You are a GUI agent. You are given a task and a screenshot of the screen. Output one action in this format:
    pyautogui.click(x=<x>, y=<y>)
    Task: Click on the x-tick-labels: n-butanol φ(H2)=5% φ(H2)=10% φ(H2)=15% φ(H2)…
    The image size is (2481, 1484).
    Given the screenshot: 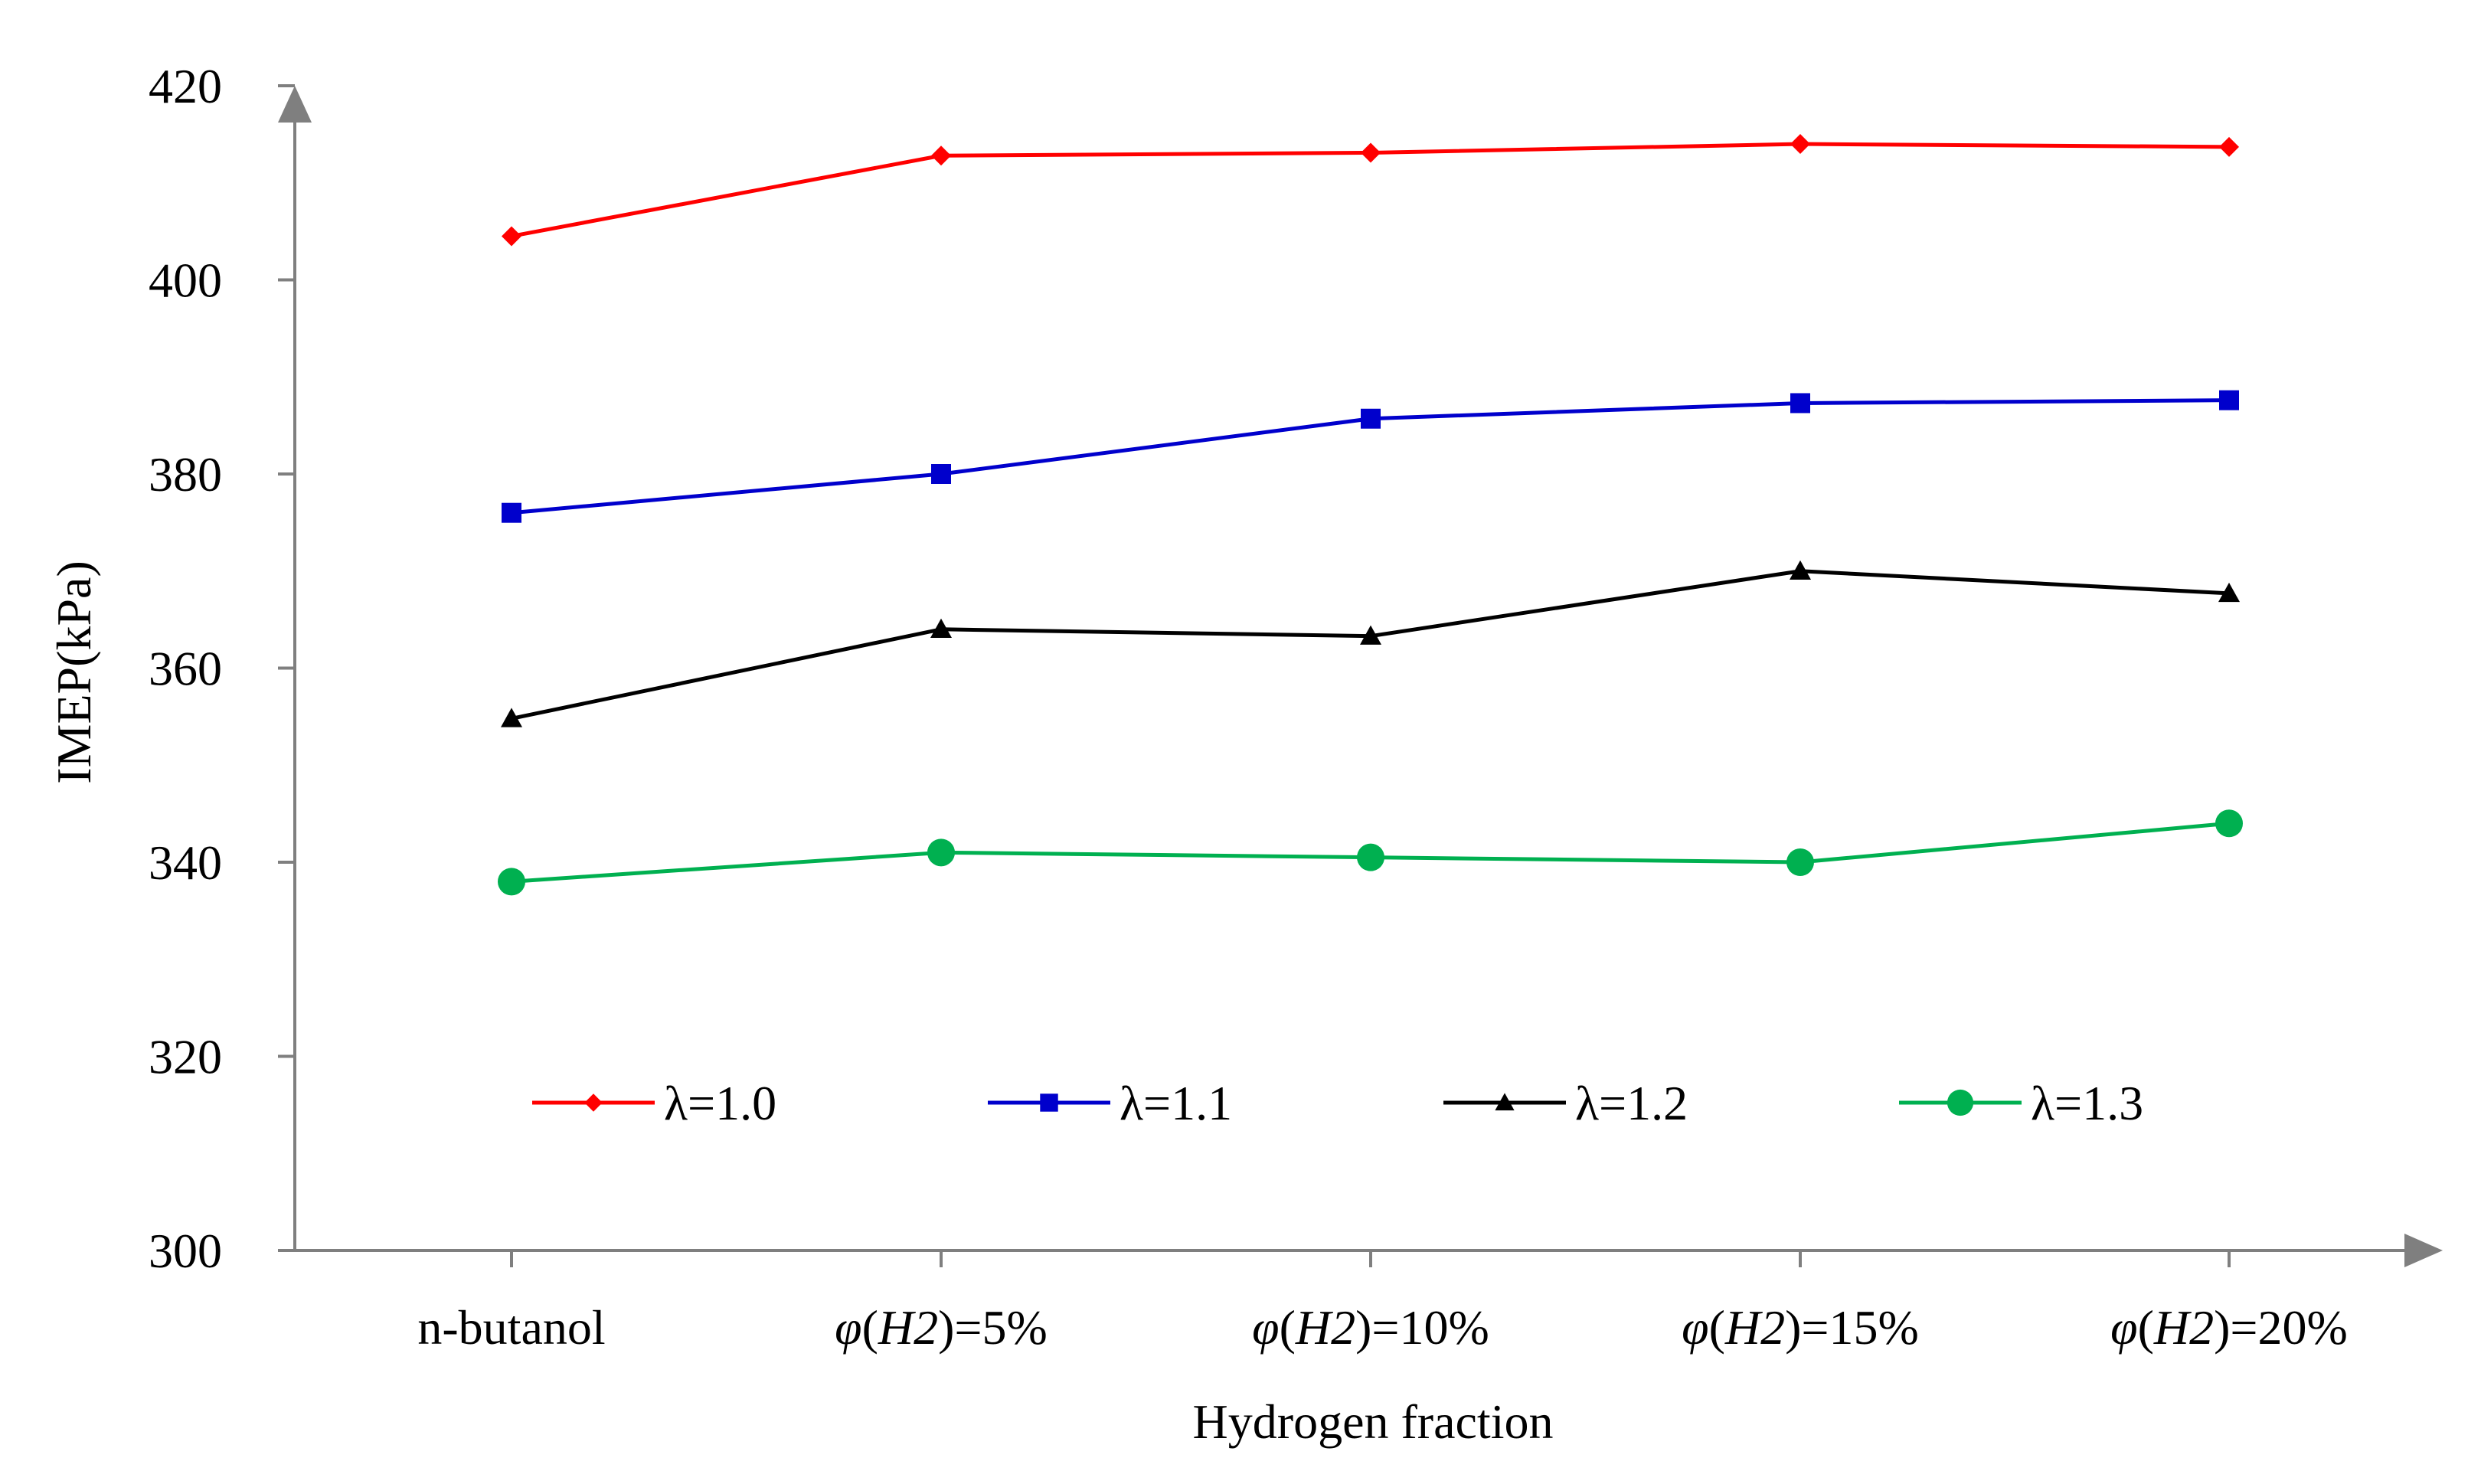 What is the action you would take?
    pyautogui.click(x=1382, y=1327)
    